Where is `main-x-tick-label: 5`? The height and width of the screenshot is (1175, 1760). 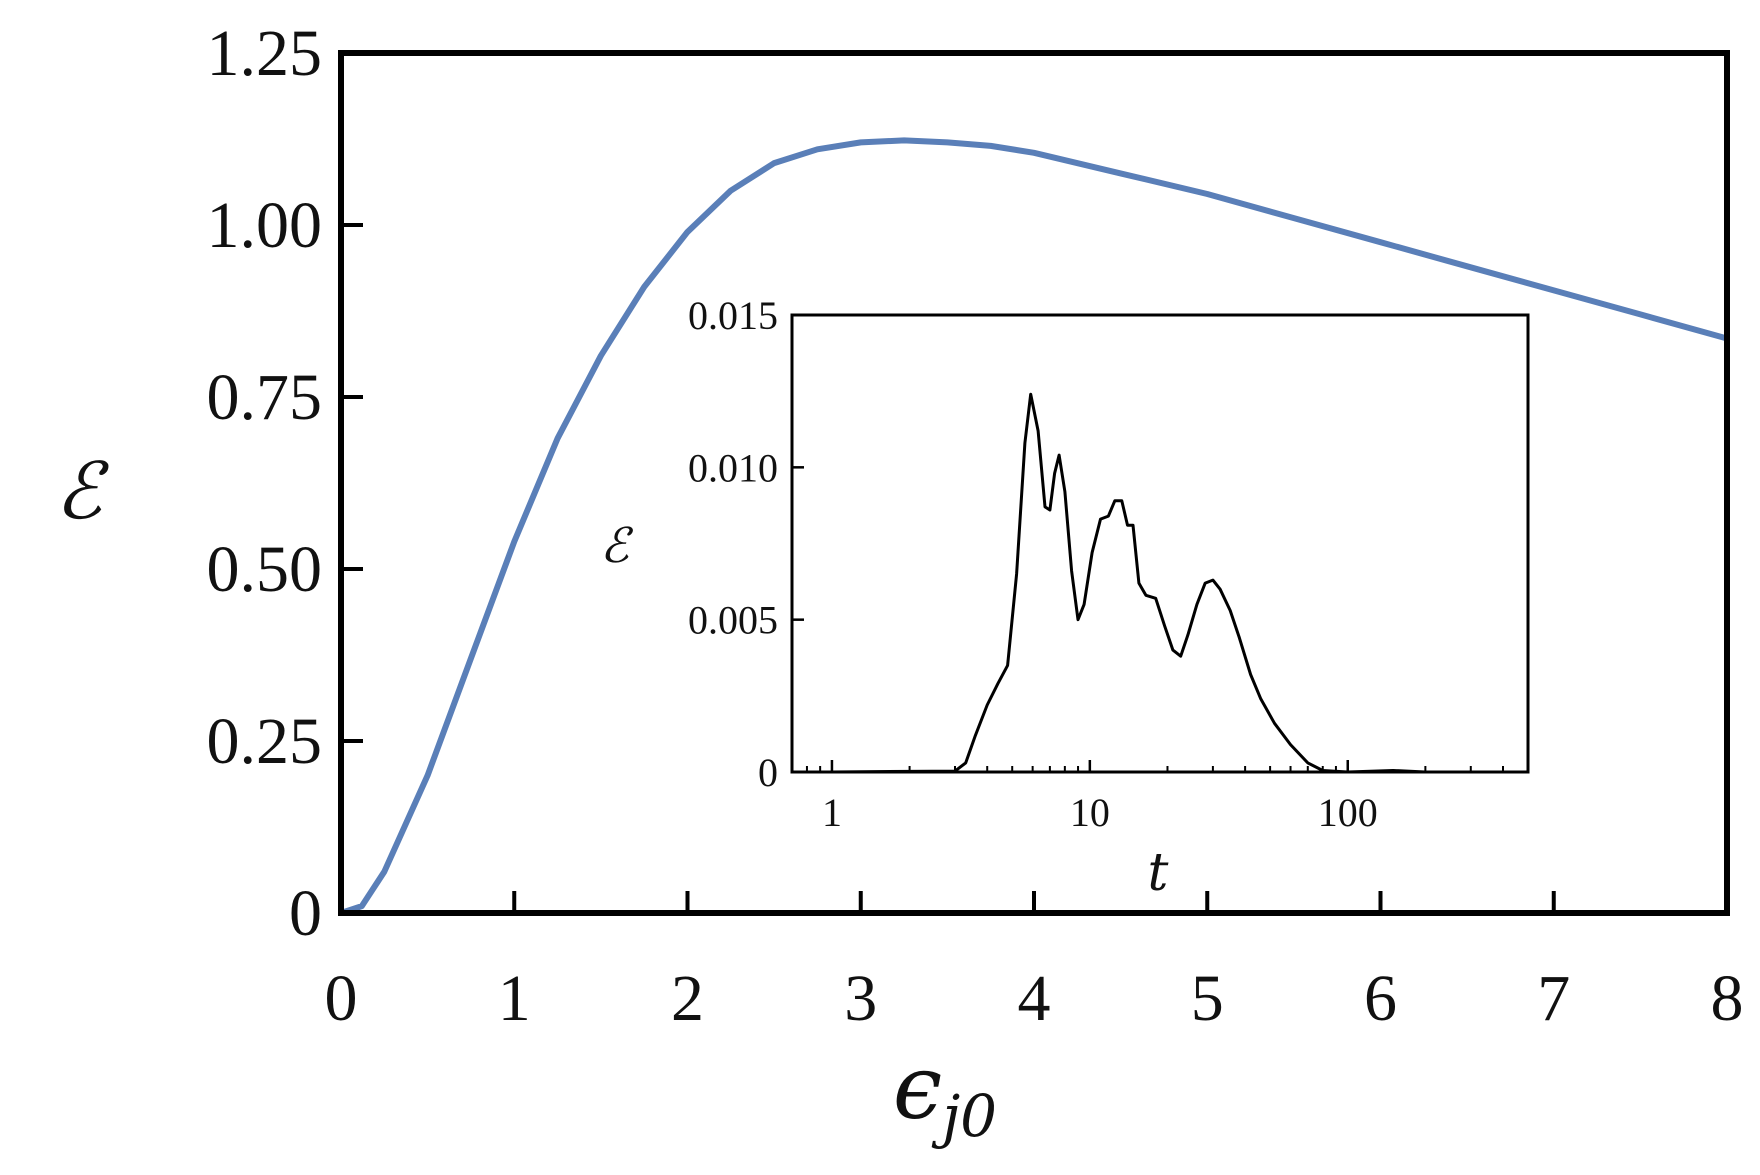
main-x-tick-label: 5 is located at coordinates (1207, 998).